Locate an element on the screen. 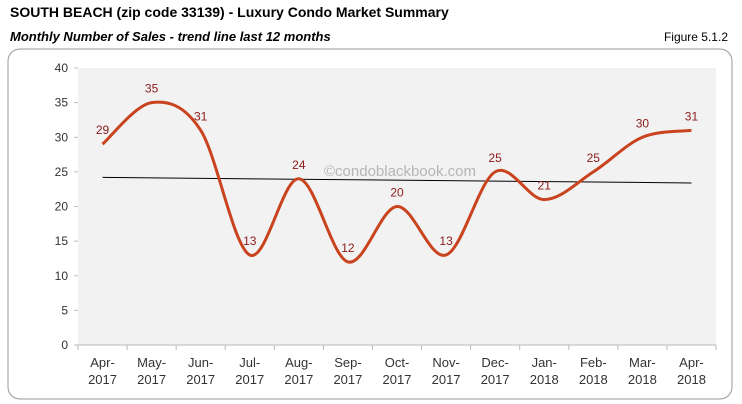 This screenshot has height=404, width=742. x-tick-label-line: Jun- is located at coordinates (200, 362).